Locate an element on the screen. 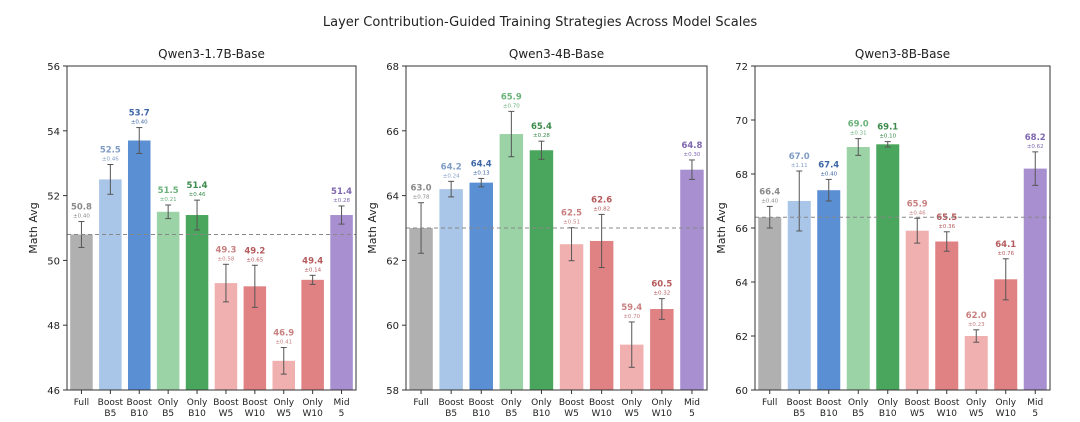  y-tick-label: 58 is located at coordinates (392, 391).